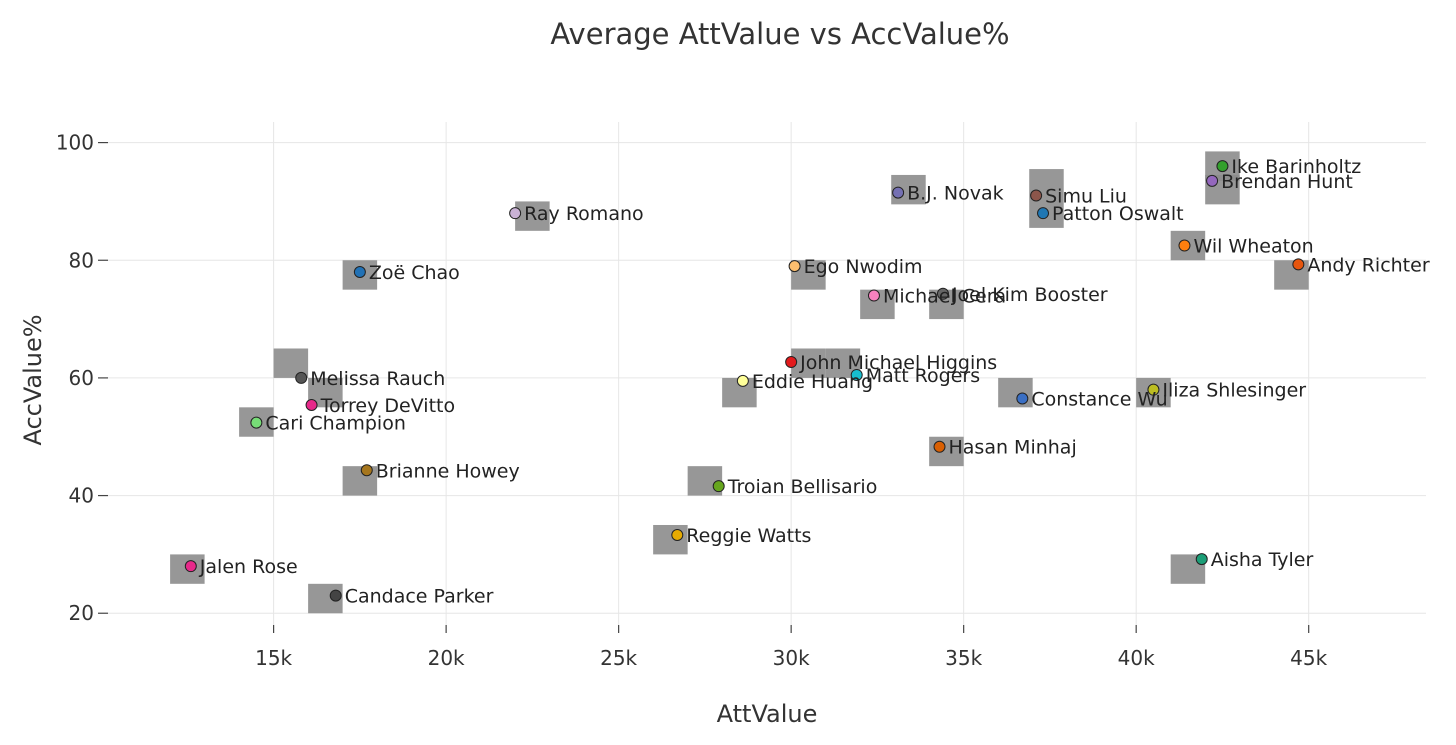 The height and width of the screenshot is (745, 1456). I want to click on point-label: Candace Parker, so click(419, 597).